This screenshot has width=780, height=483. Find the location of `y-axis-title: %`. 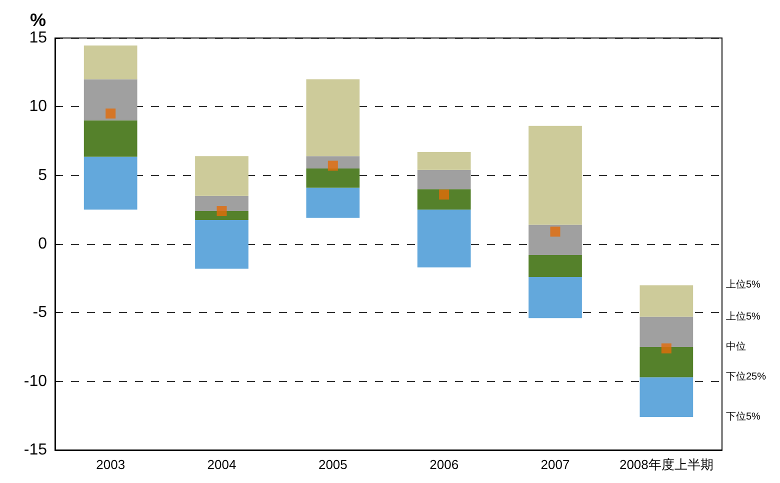

y-axis-title: % is located at coordinates (38, 20).